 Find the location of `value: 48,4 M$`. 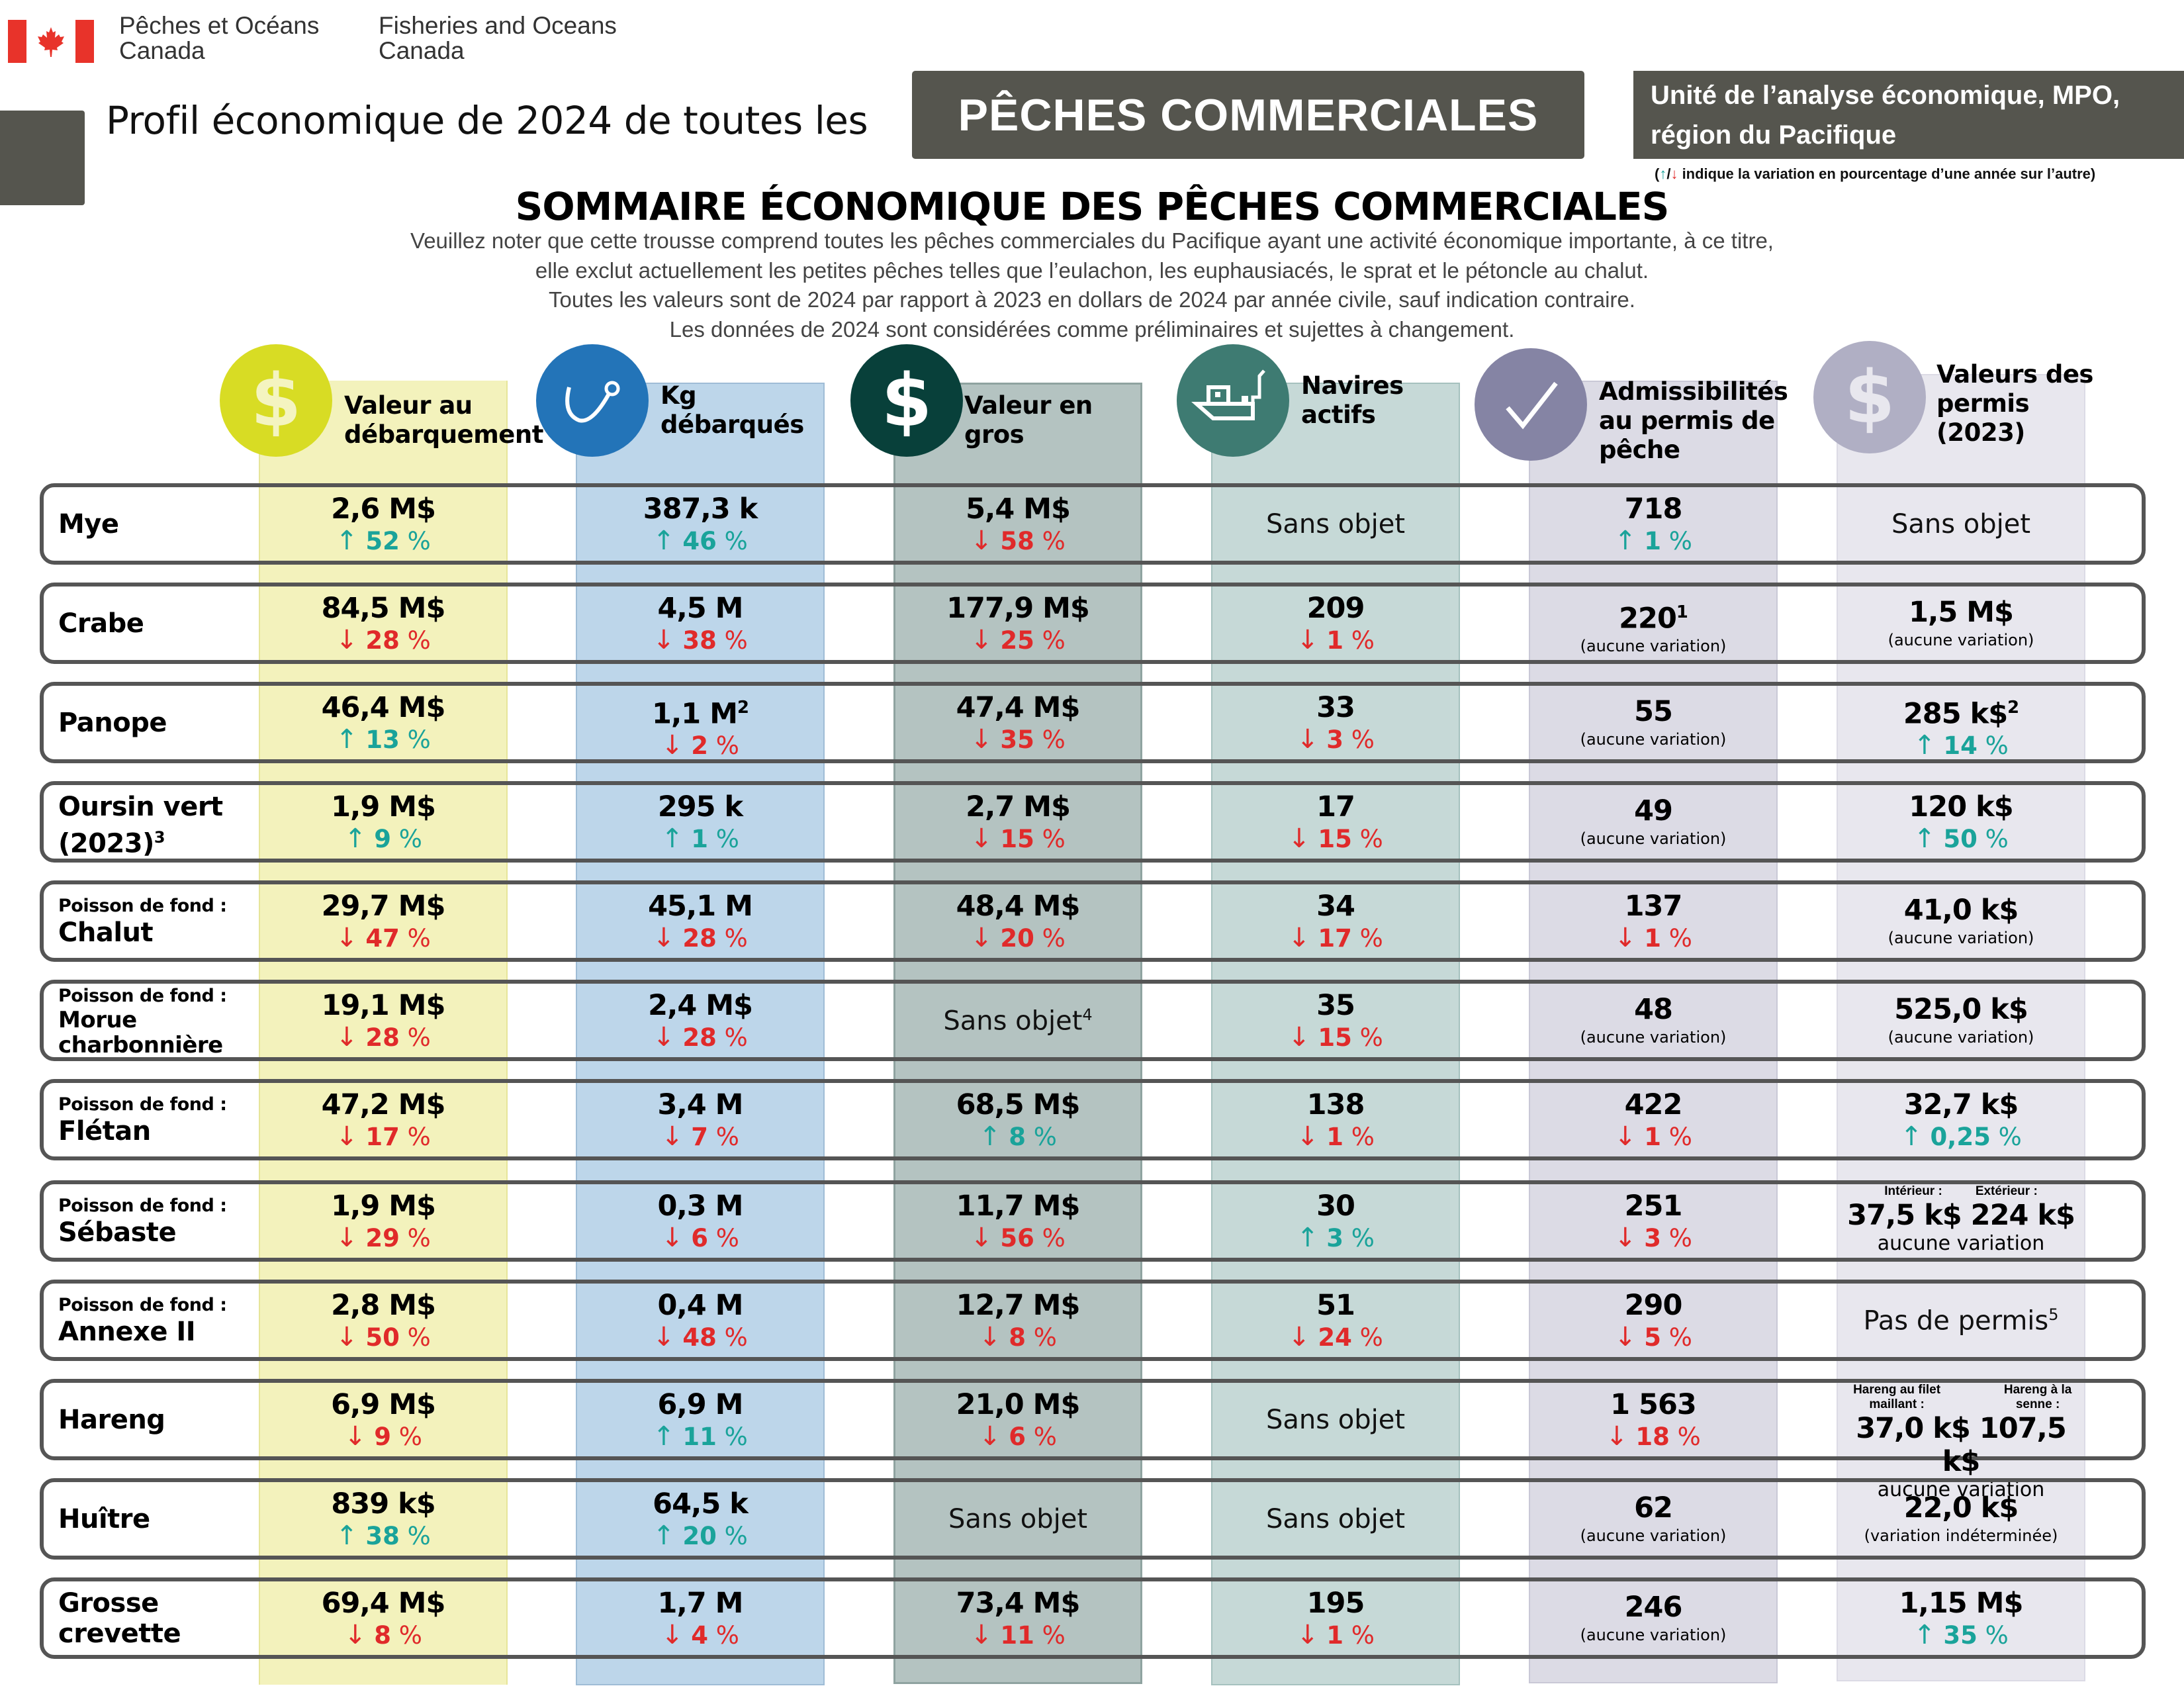

value: 48,4 M$ is located at coordinates (1017, 906).